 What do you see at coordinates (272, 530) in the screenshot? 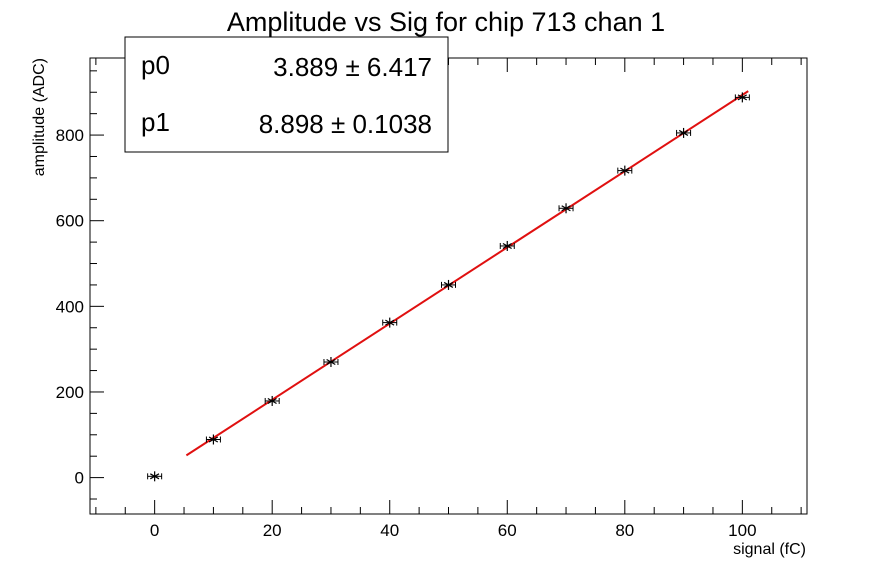
I see `x-tick-label: 20` at bounding box center [272, 530].